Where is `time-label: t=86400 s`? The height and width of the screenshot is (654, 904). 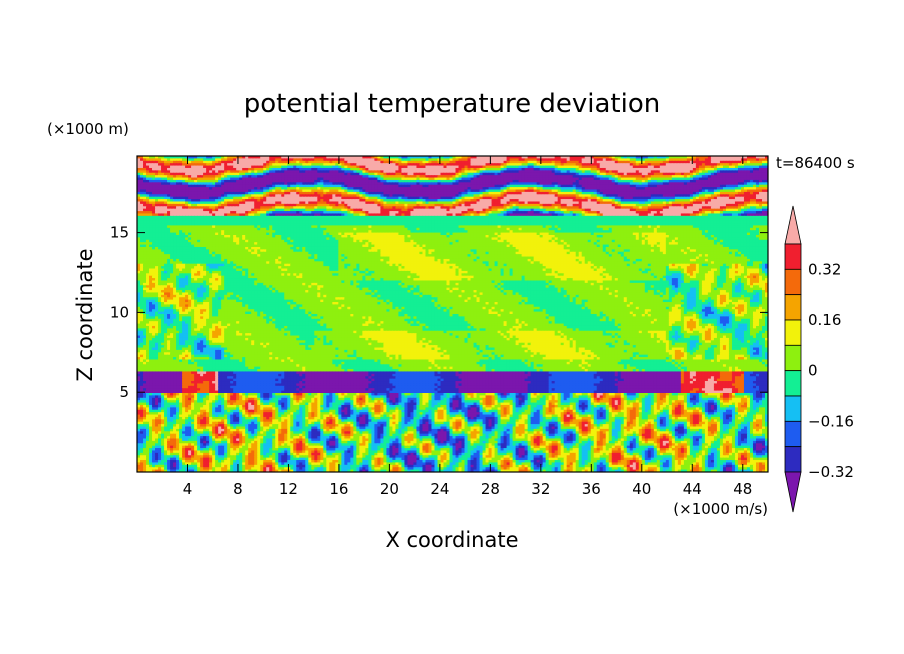 time-label: t=86400 s is located at coordinates (815, 163).